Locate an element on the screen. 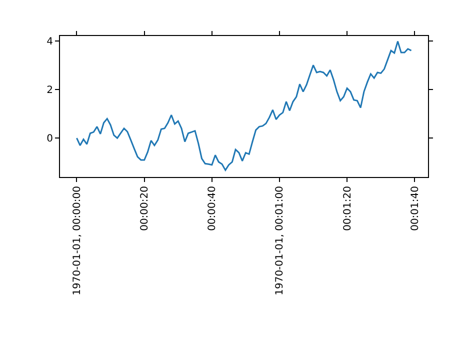 Image resolution: width=474 pixels, height=355 pixels. x-tick-label: 1970-01-01, 00:01:00 is located at coordinates (280, 241).